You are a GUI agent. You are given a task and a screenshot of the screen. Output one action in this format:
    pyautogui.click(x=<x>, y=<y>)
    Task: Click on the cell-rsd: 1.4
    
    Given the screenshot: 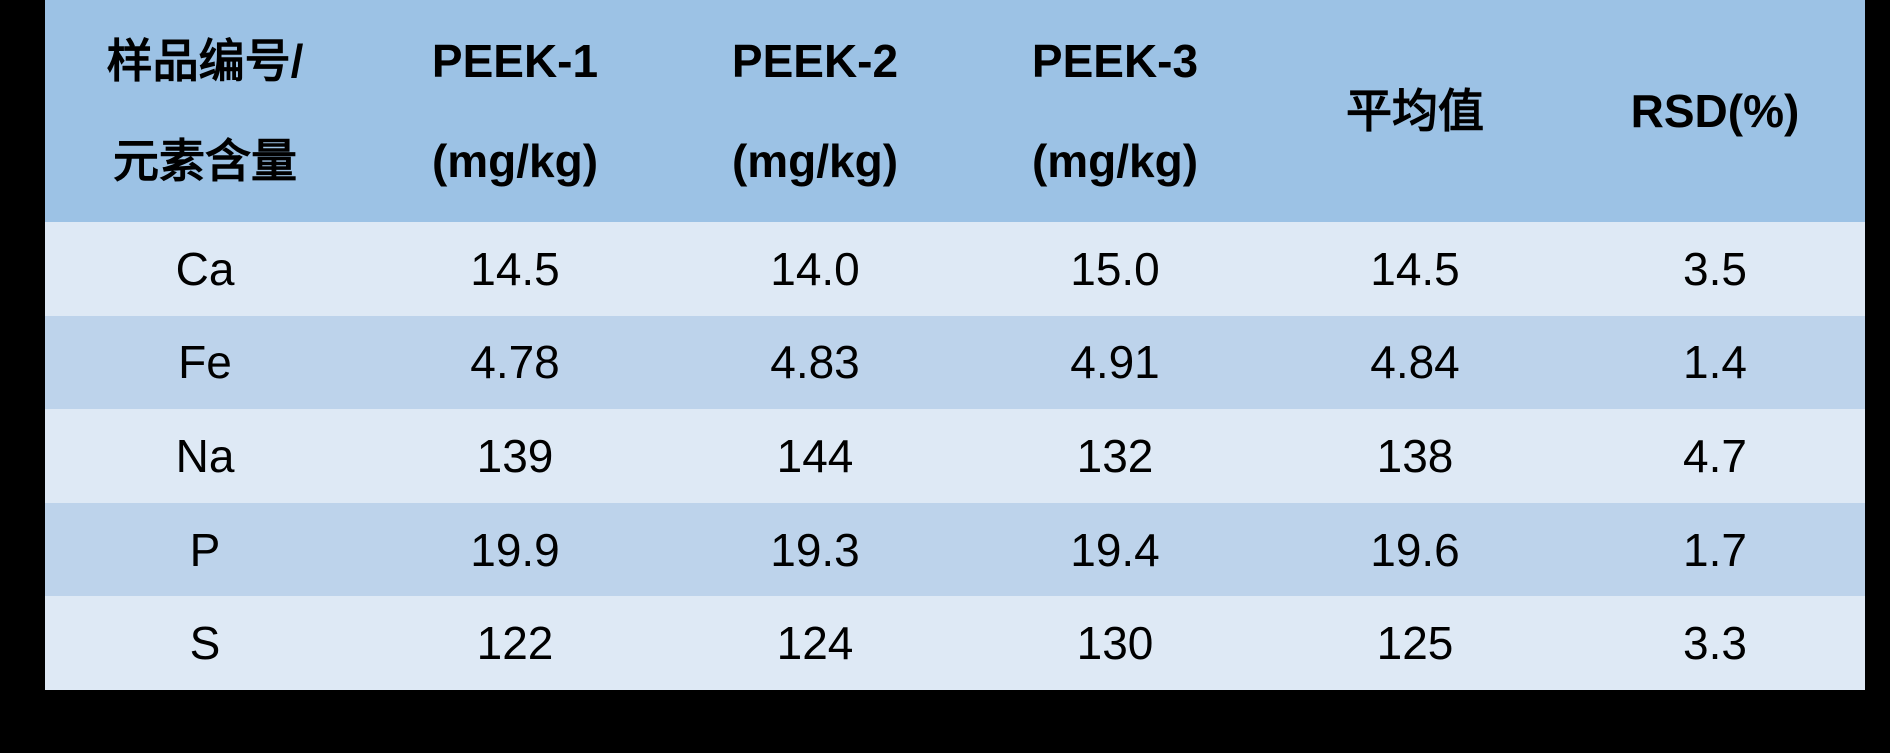 What is the action you would take?
    pyautogui.click(x=1715, y=362)
    